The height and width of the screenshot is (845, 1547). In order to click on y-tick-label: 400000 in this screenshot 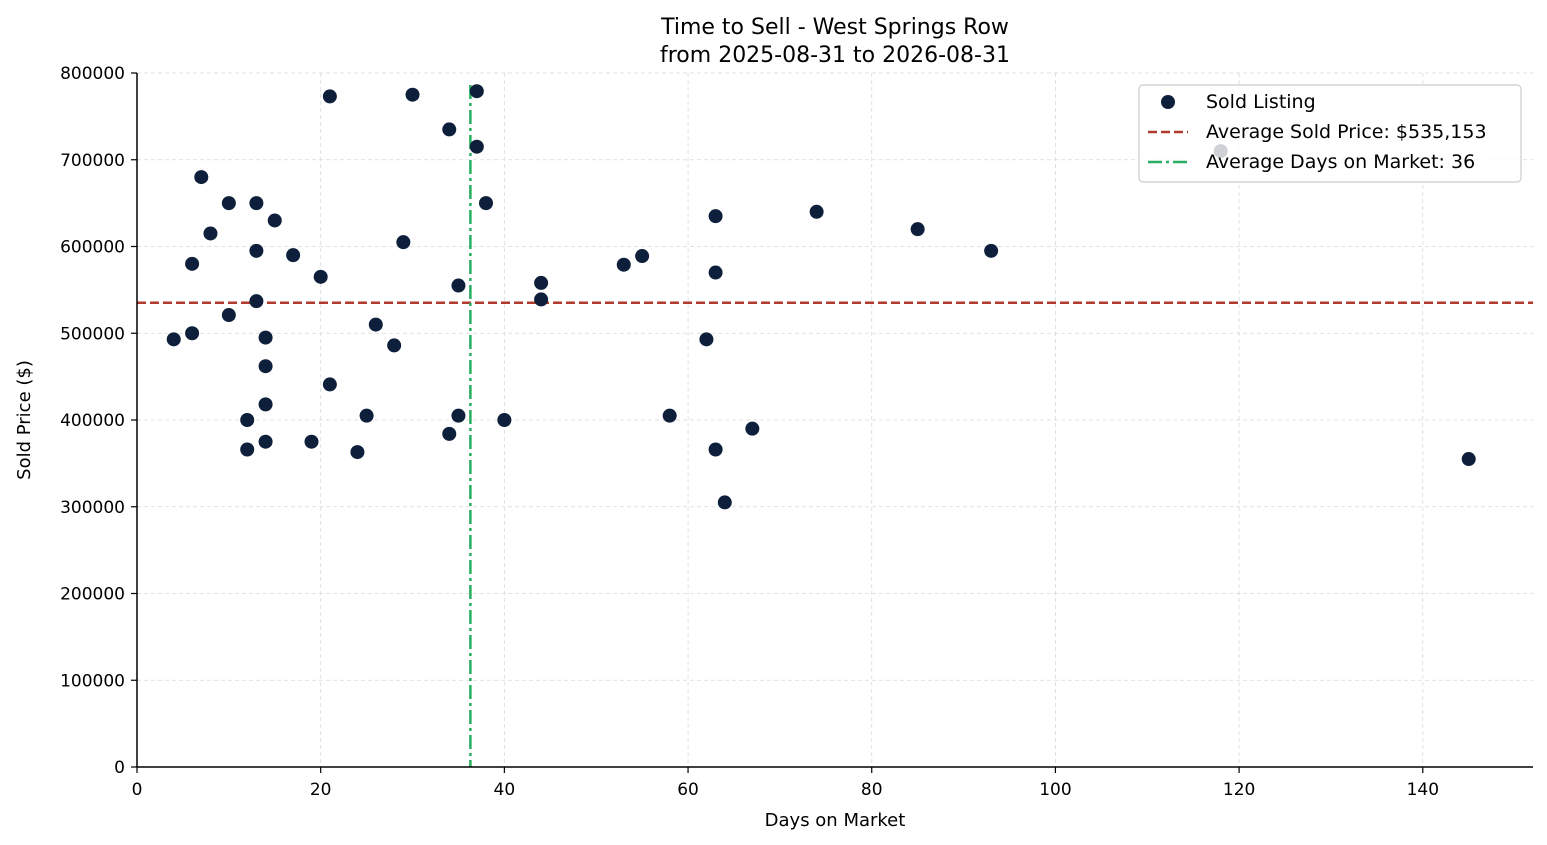, I will do `click(92, 421)`.